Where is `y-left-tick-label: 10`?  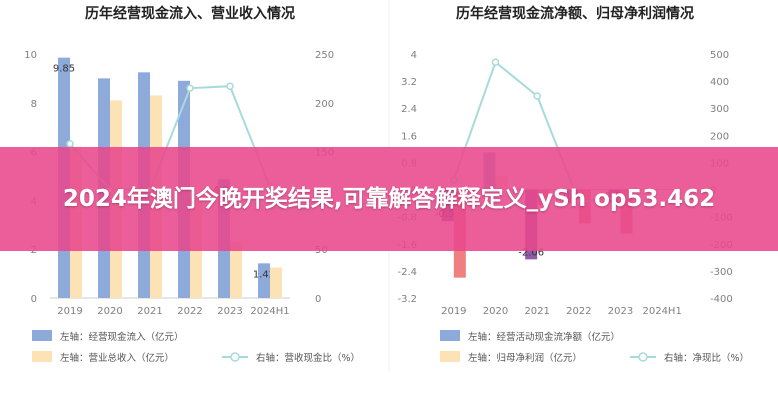
y-left-tick-label: 10 is located at coordinates (30, 55).